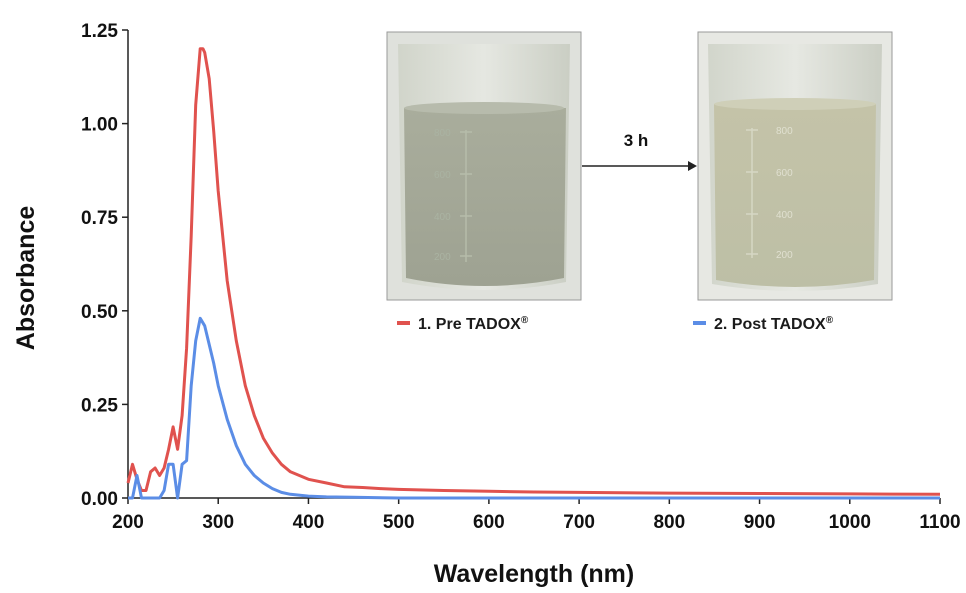 This screenshot has width=966, height=593. Describe the element at coordinates (489, 522) in the screenshot. I see `x-tick-label: 600` at that location.